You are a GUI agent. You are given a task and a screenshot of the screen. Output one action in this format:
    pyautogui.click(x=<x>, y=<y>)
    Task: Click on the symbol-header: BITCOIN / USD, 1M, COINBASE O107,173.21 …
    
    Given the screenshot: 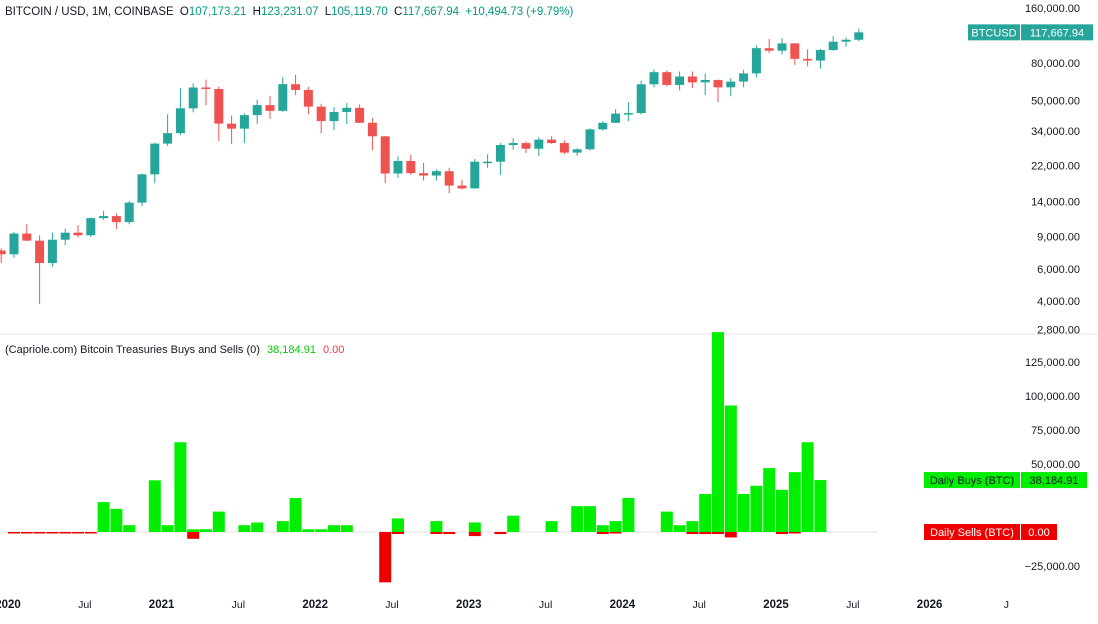 What is the action you would take?
    pyautogui.click(x=290, y=12)
    